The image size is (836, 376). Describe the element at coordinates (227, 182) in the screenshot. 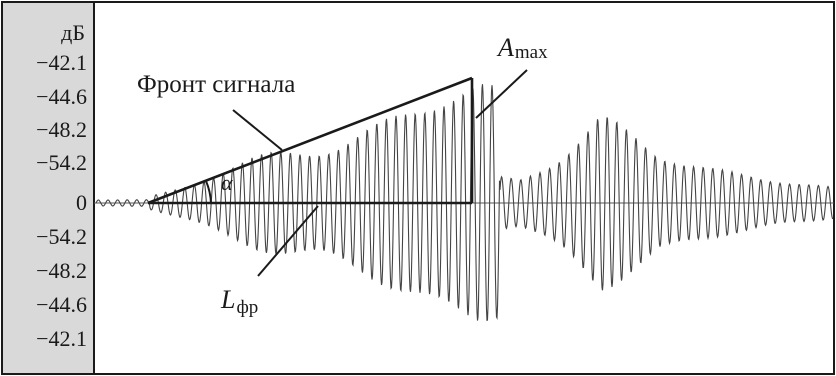

I see `angle-label: α` at that location.